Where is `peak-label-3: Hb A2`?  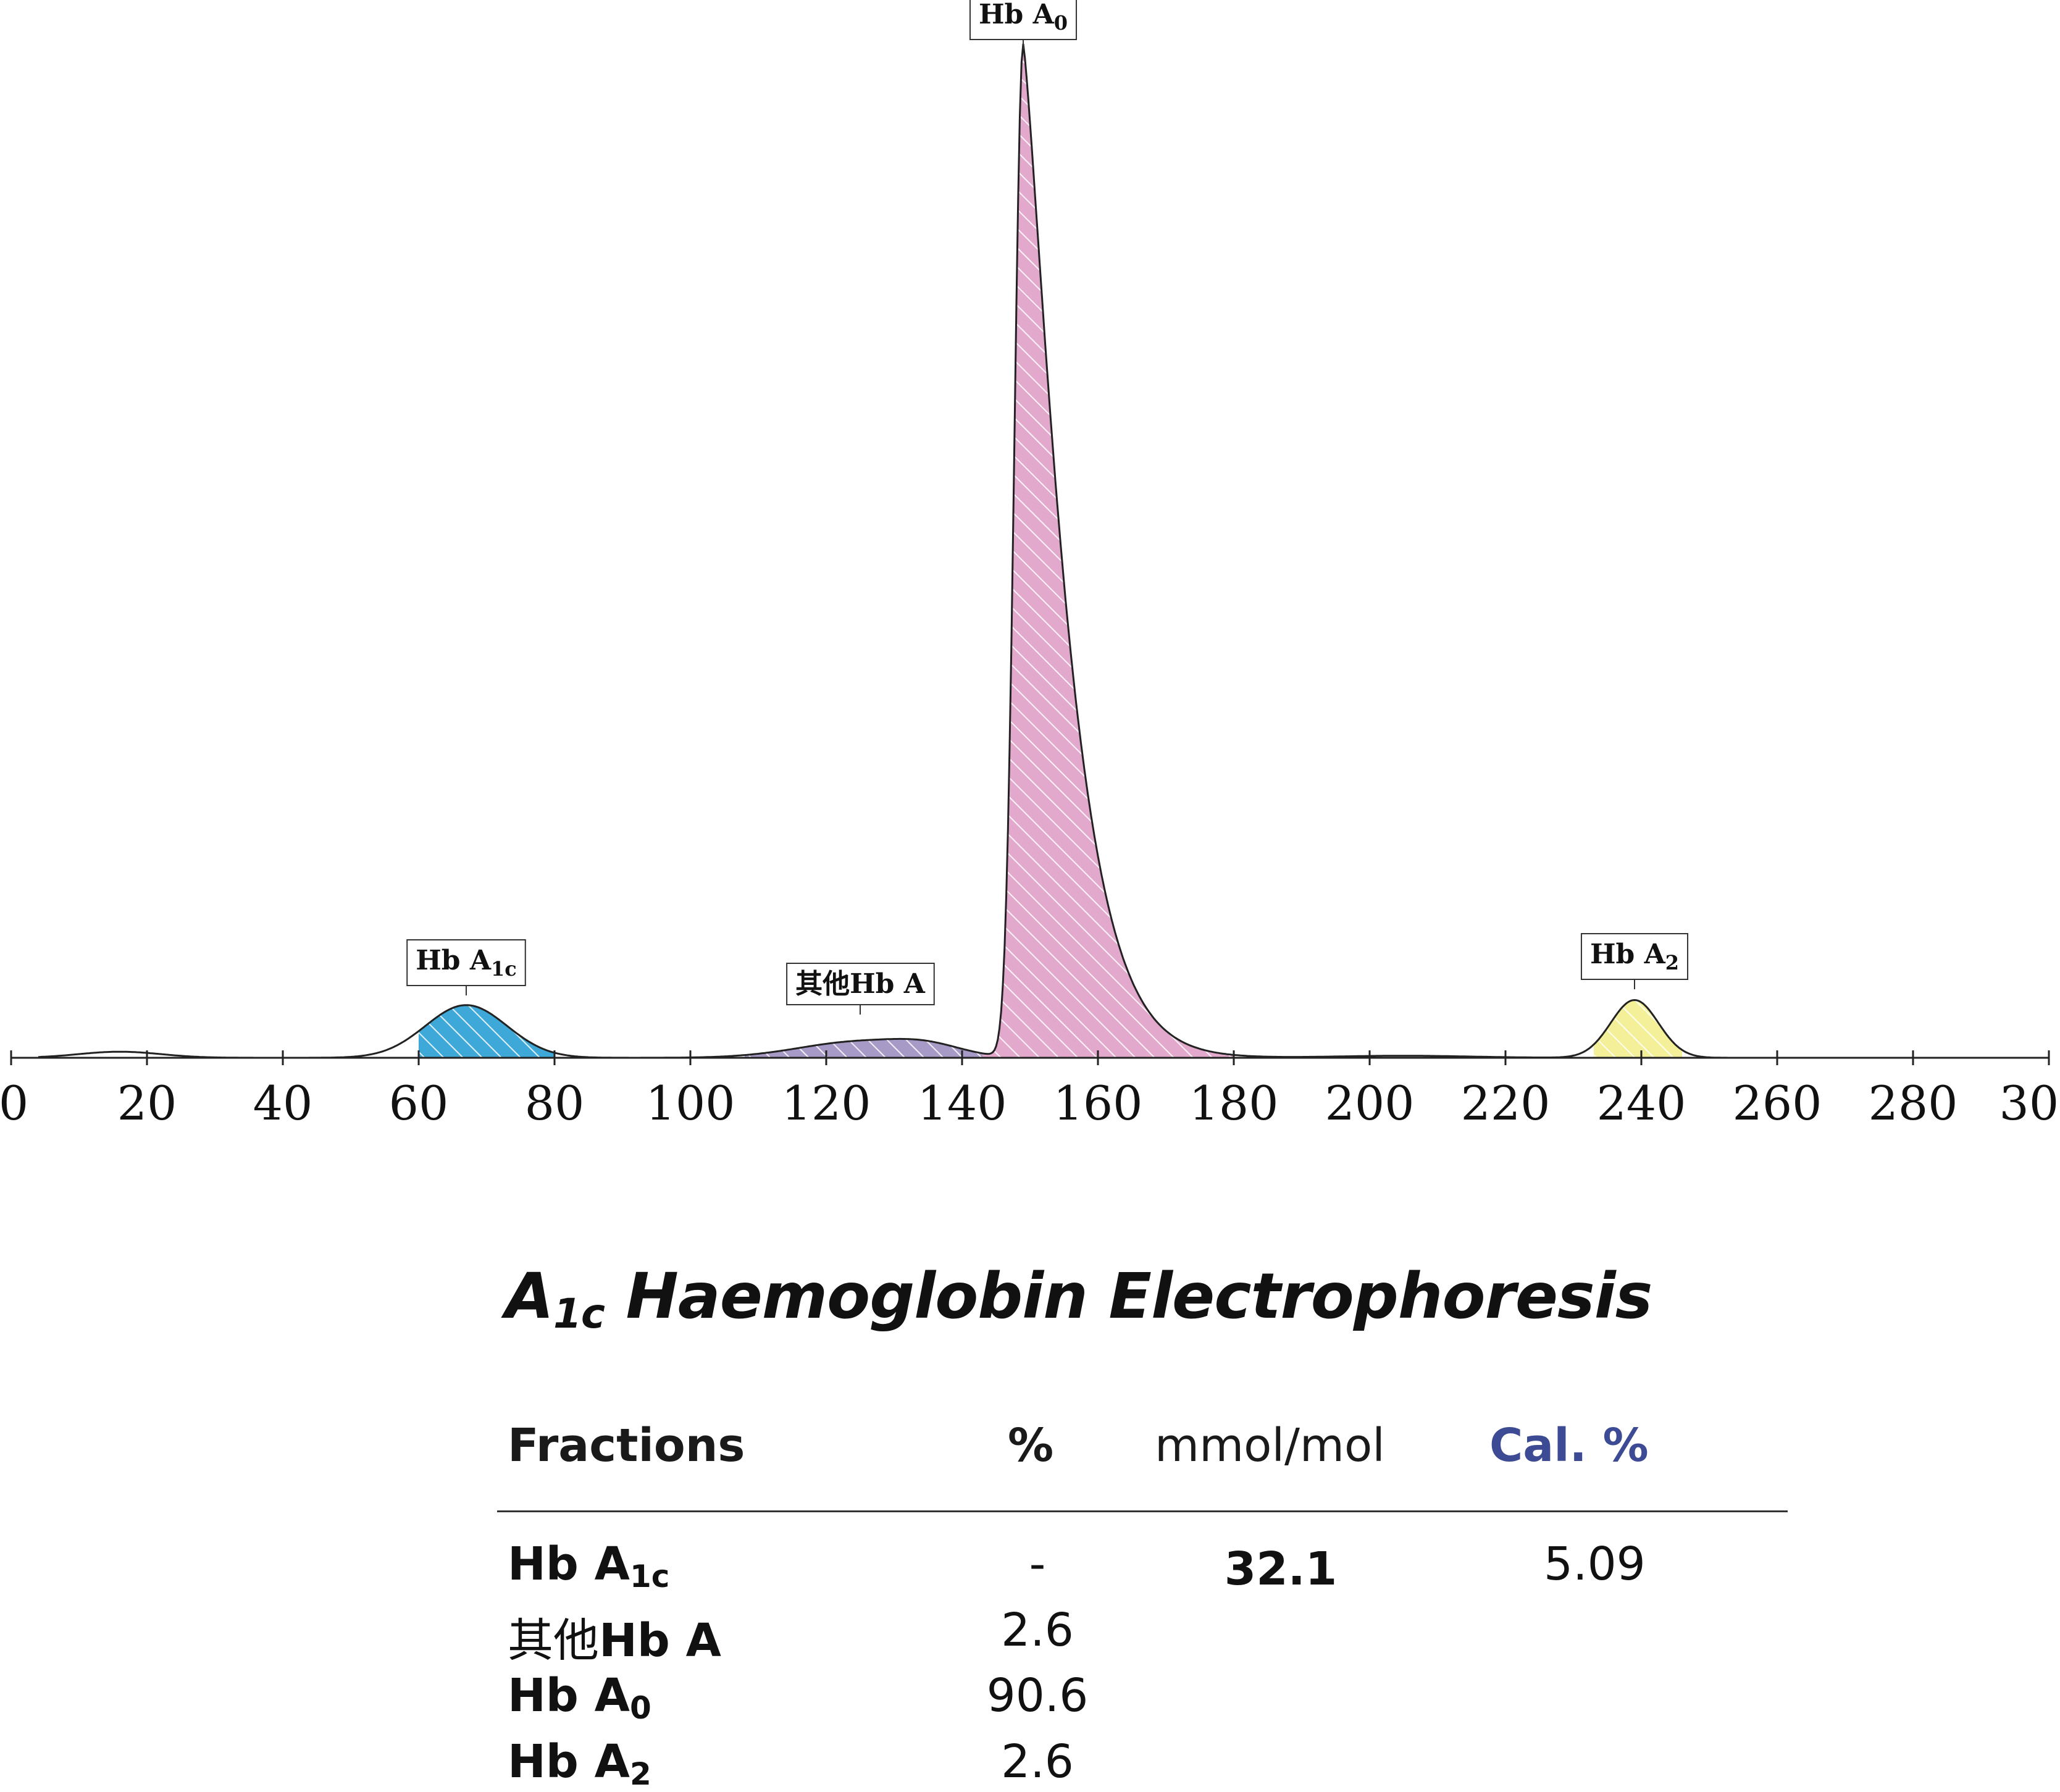 peak-label-3: Hb A2 is located at coordinates (1635, 961).